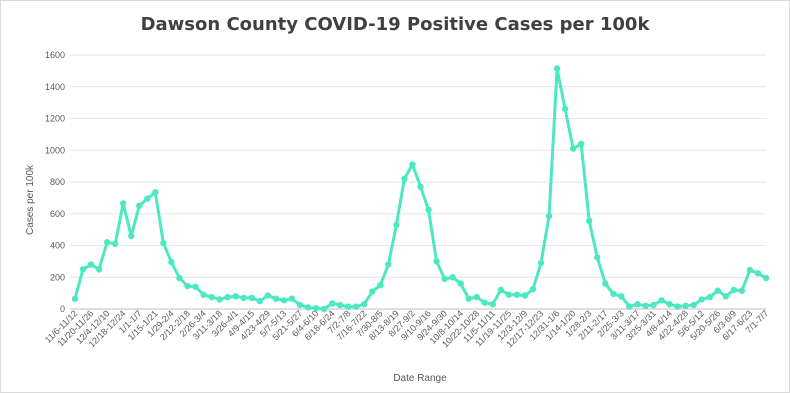  Describe the element at coordinates (55, 150) in the screenshot. I see `y-tick-label: 1000` at that location.